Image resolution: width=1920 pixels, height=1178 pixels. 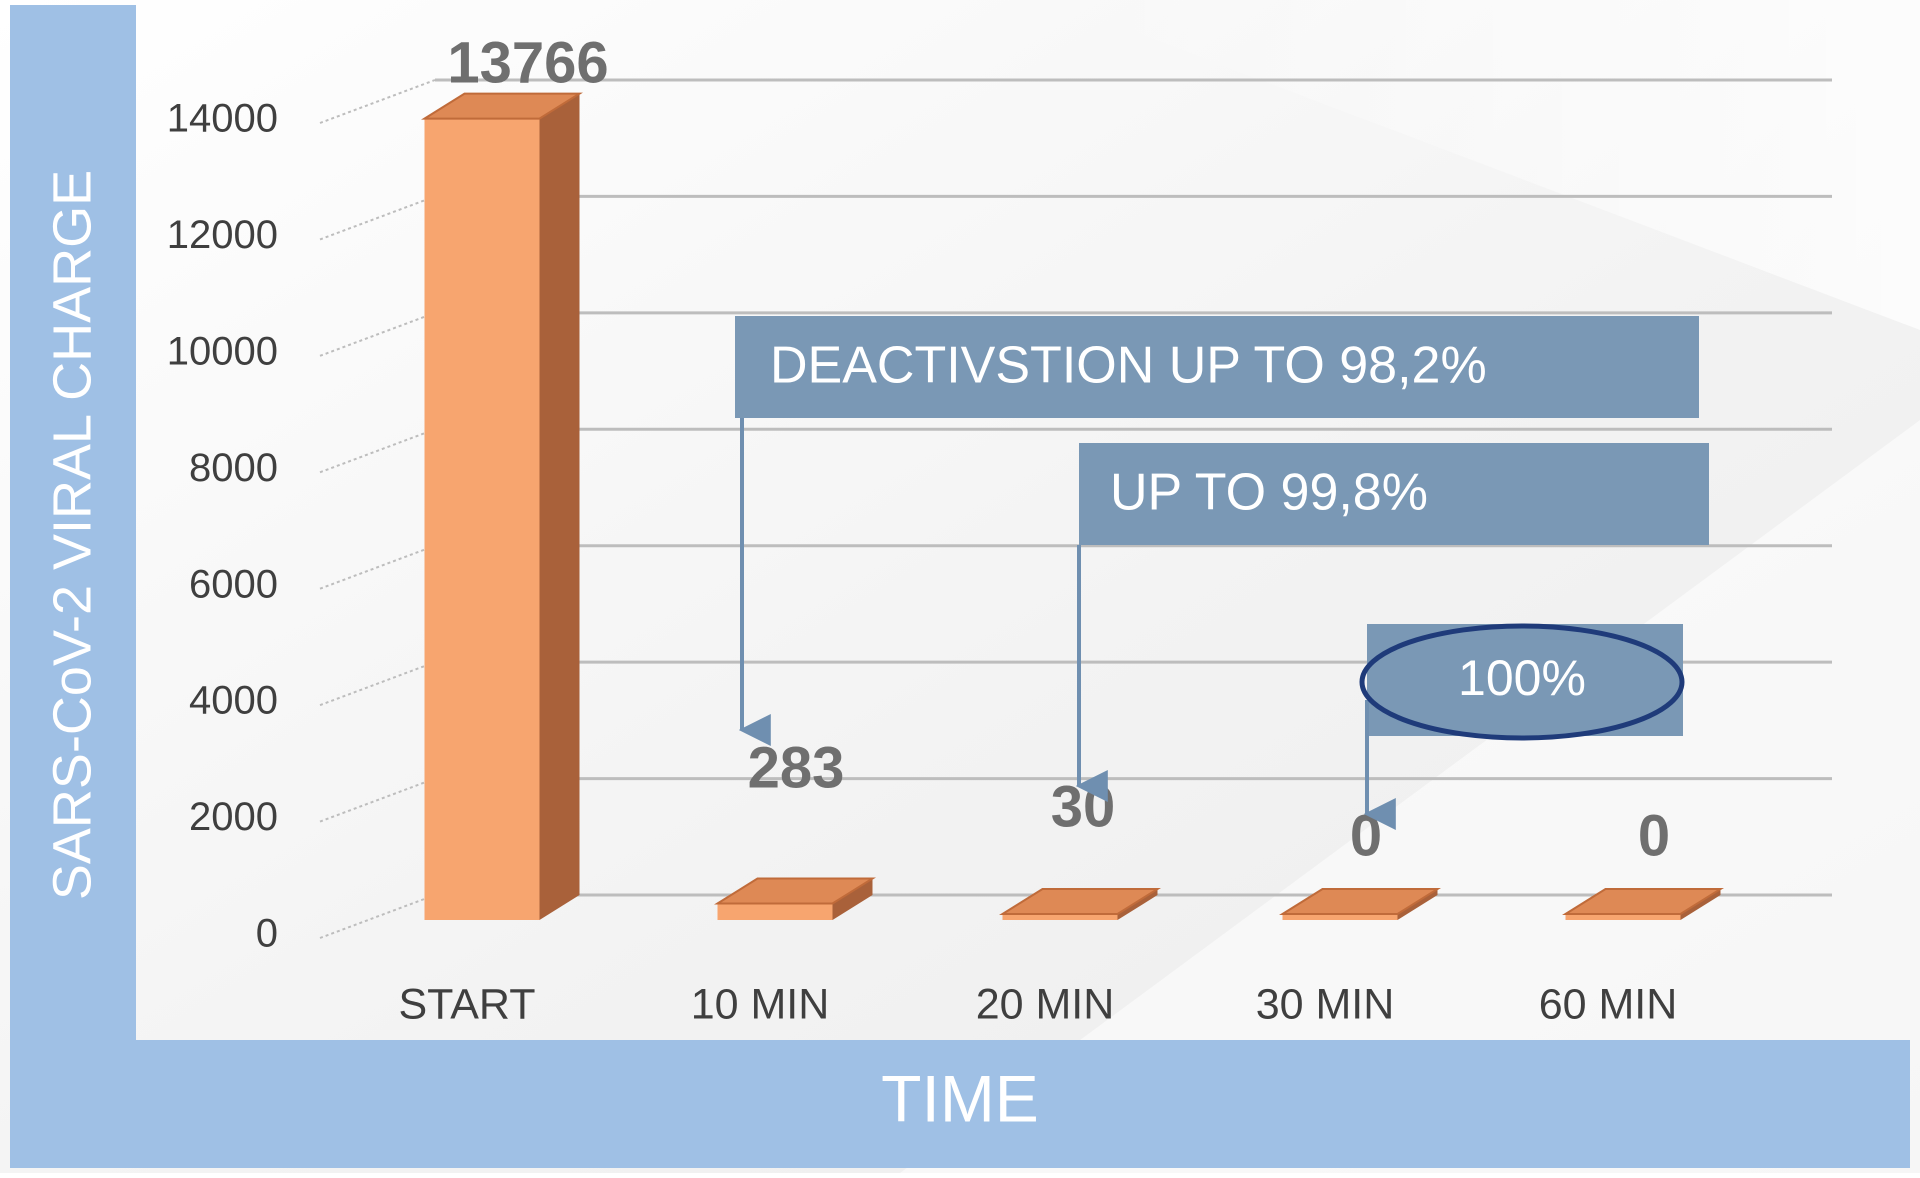 I want to click on annotation-text: 100%, so click(x=1522, y=678).